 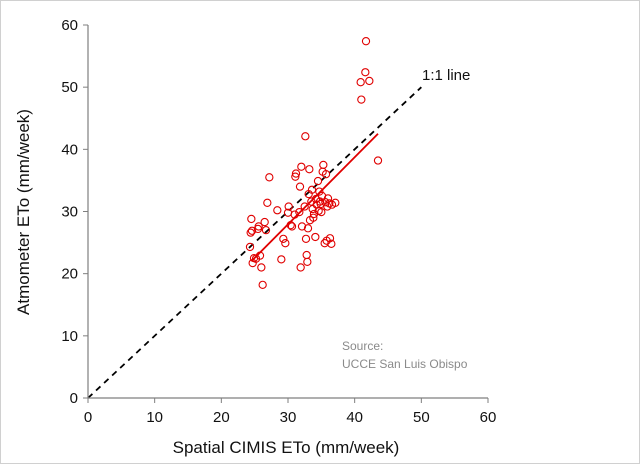 I want to click on x-tick-label: 40, so click(x=354, y=417).